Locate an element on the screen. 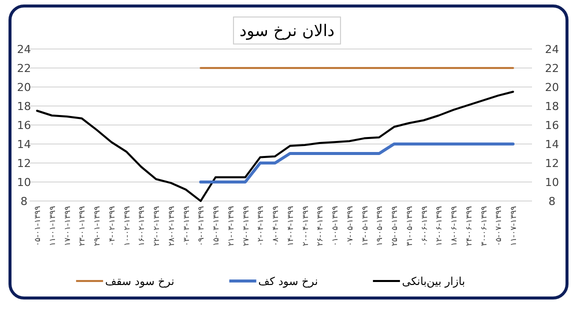 This screenshot has width=584, height=327. x-tick-label: ۱۸-۰۶-۱۳۹۹ is located at coordinates (454, 226).